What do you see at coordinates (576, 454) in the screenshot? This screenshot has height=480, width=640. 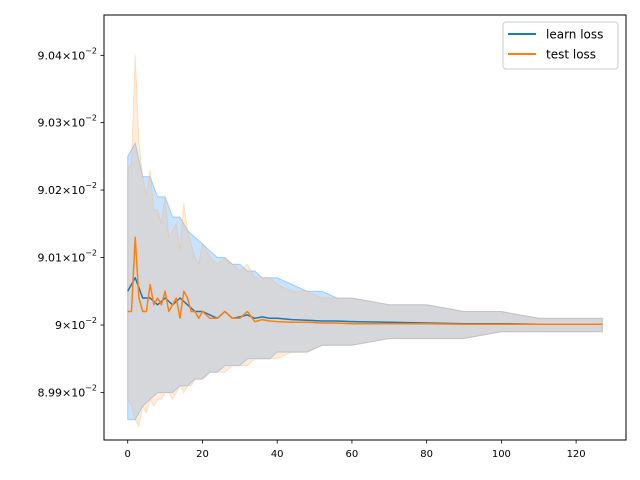 I see `x-tick-label: 120` at bounding box center [576, 454].